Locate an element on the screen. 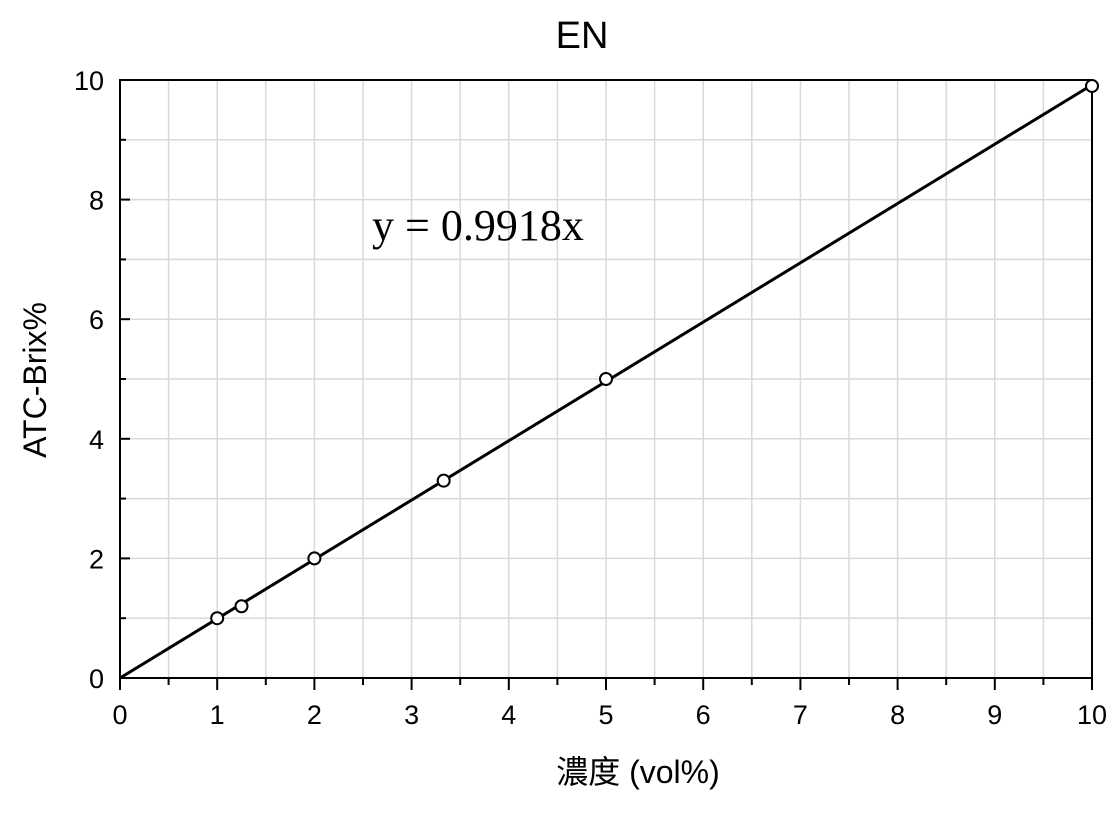 This screenshot has width=1119, height=820. chart-title: EN is located at coordinates (582, 36).